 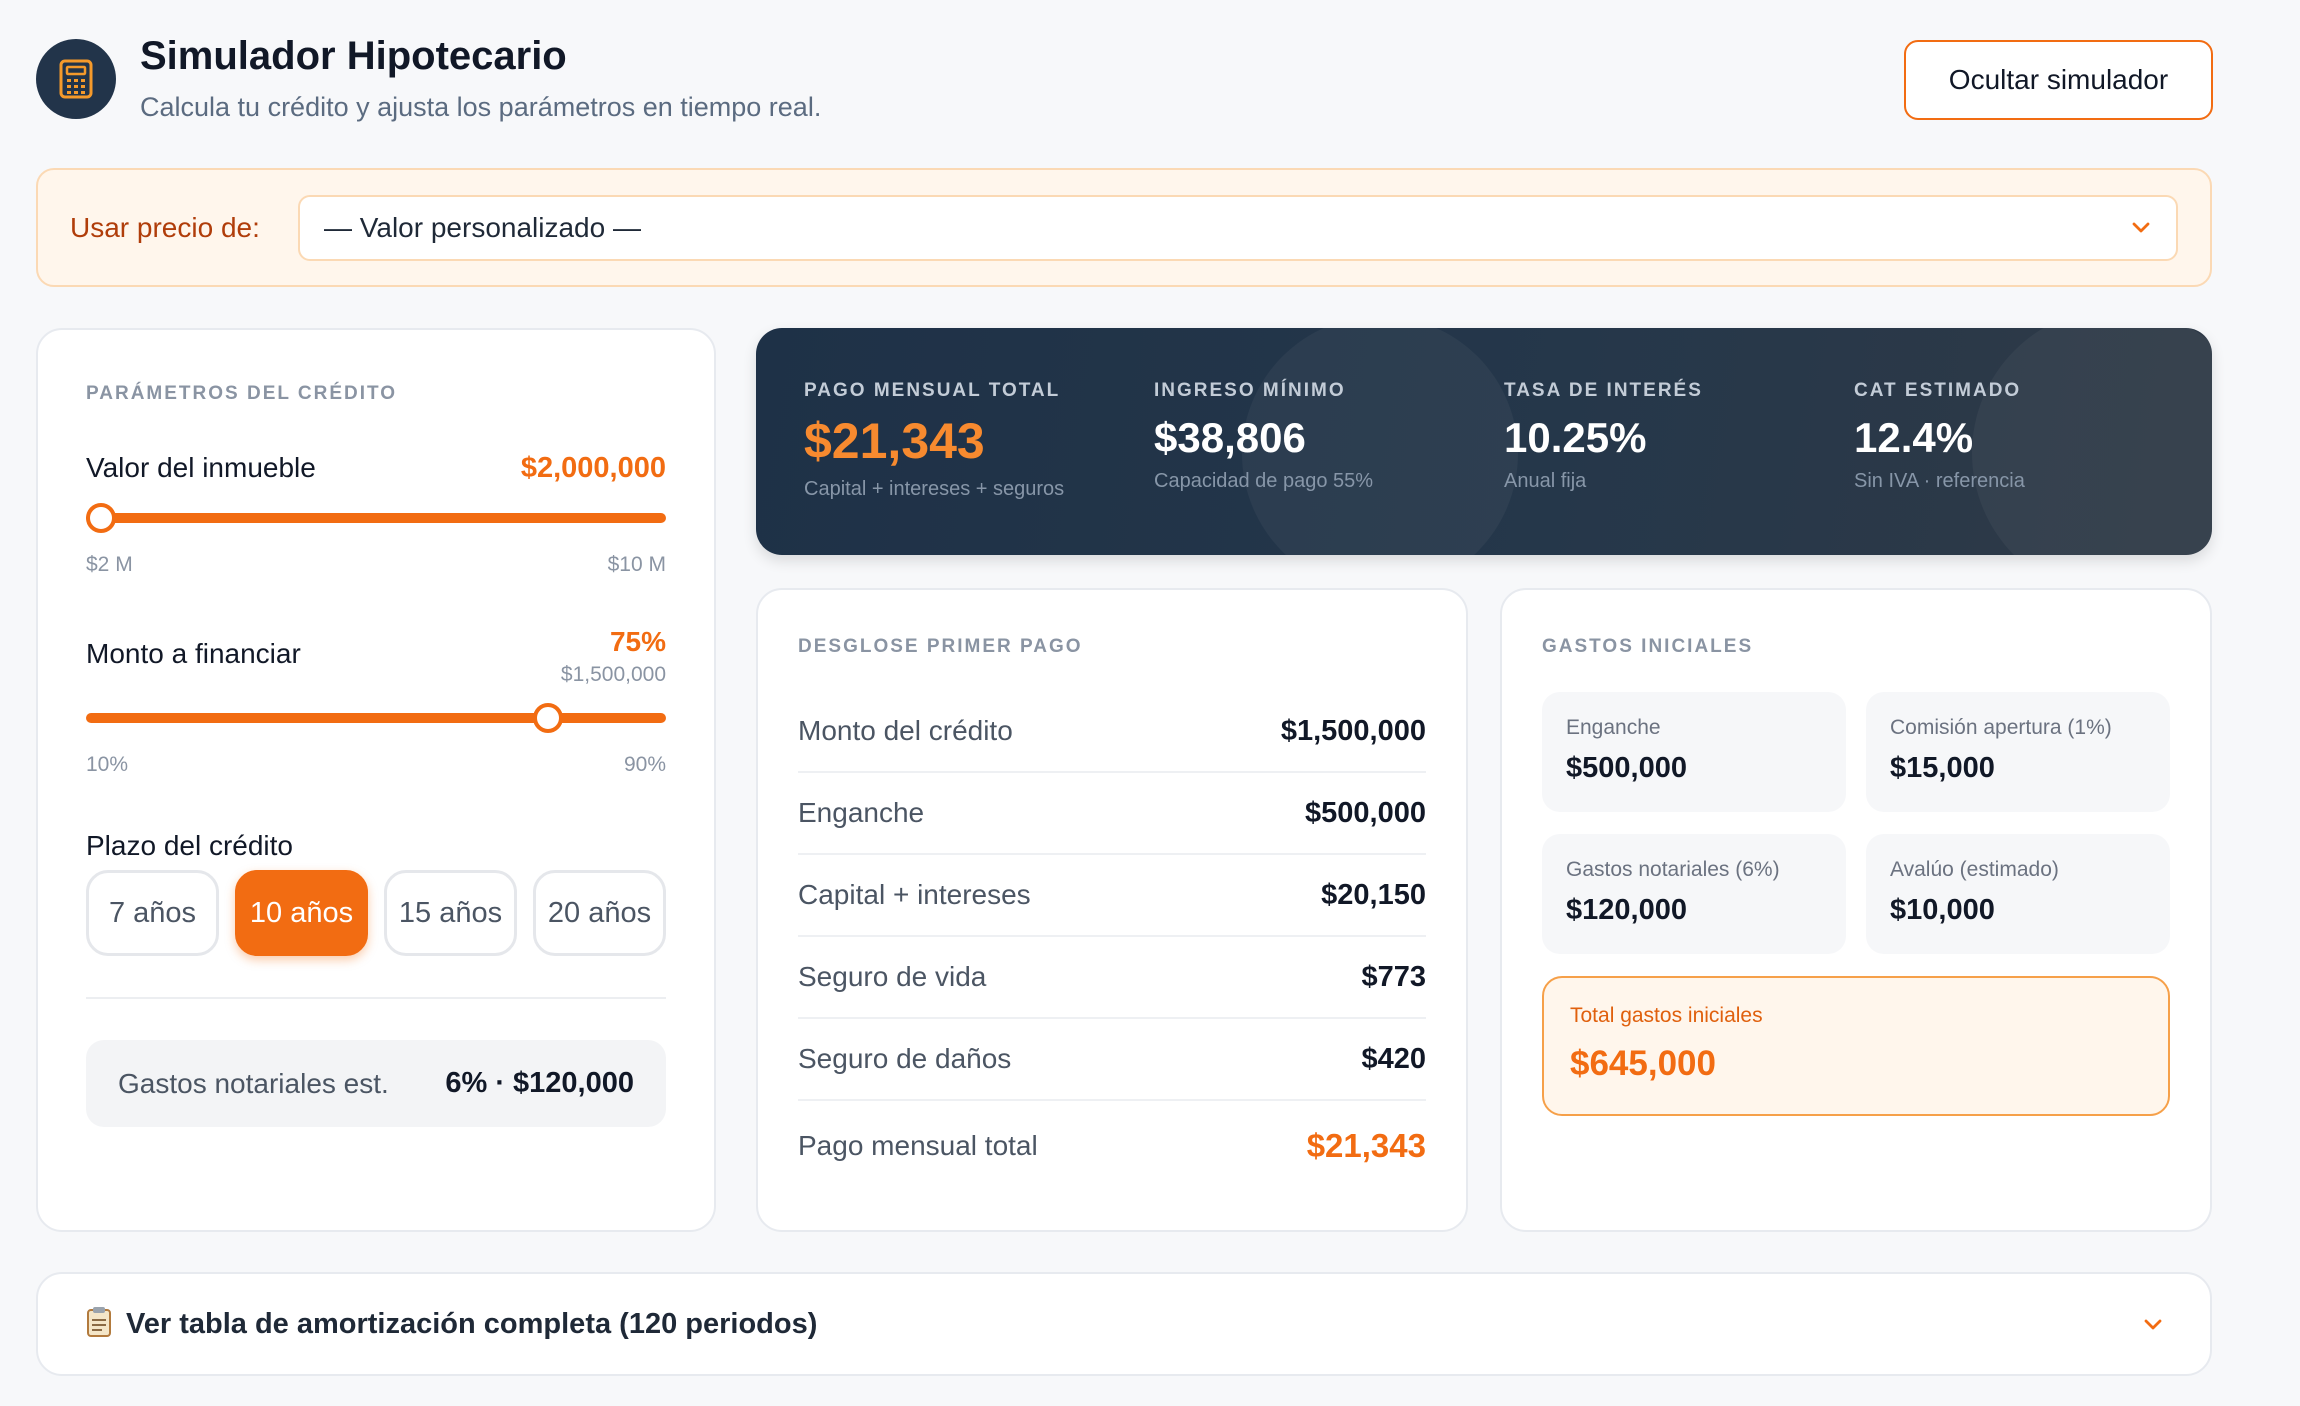 I want to click on financing-label: Monto a financiar, so click(x=193, y=653).